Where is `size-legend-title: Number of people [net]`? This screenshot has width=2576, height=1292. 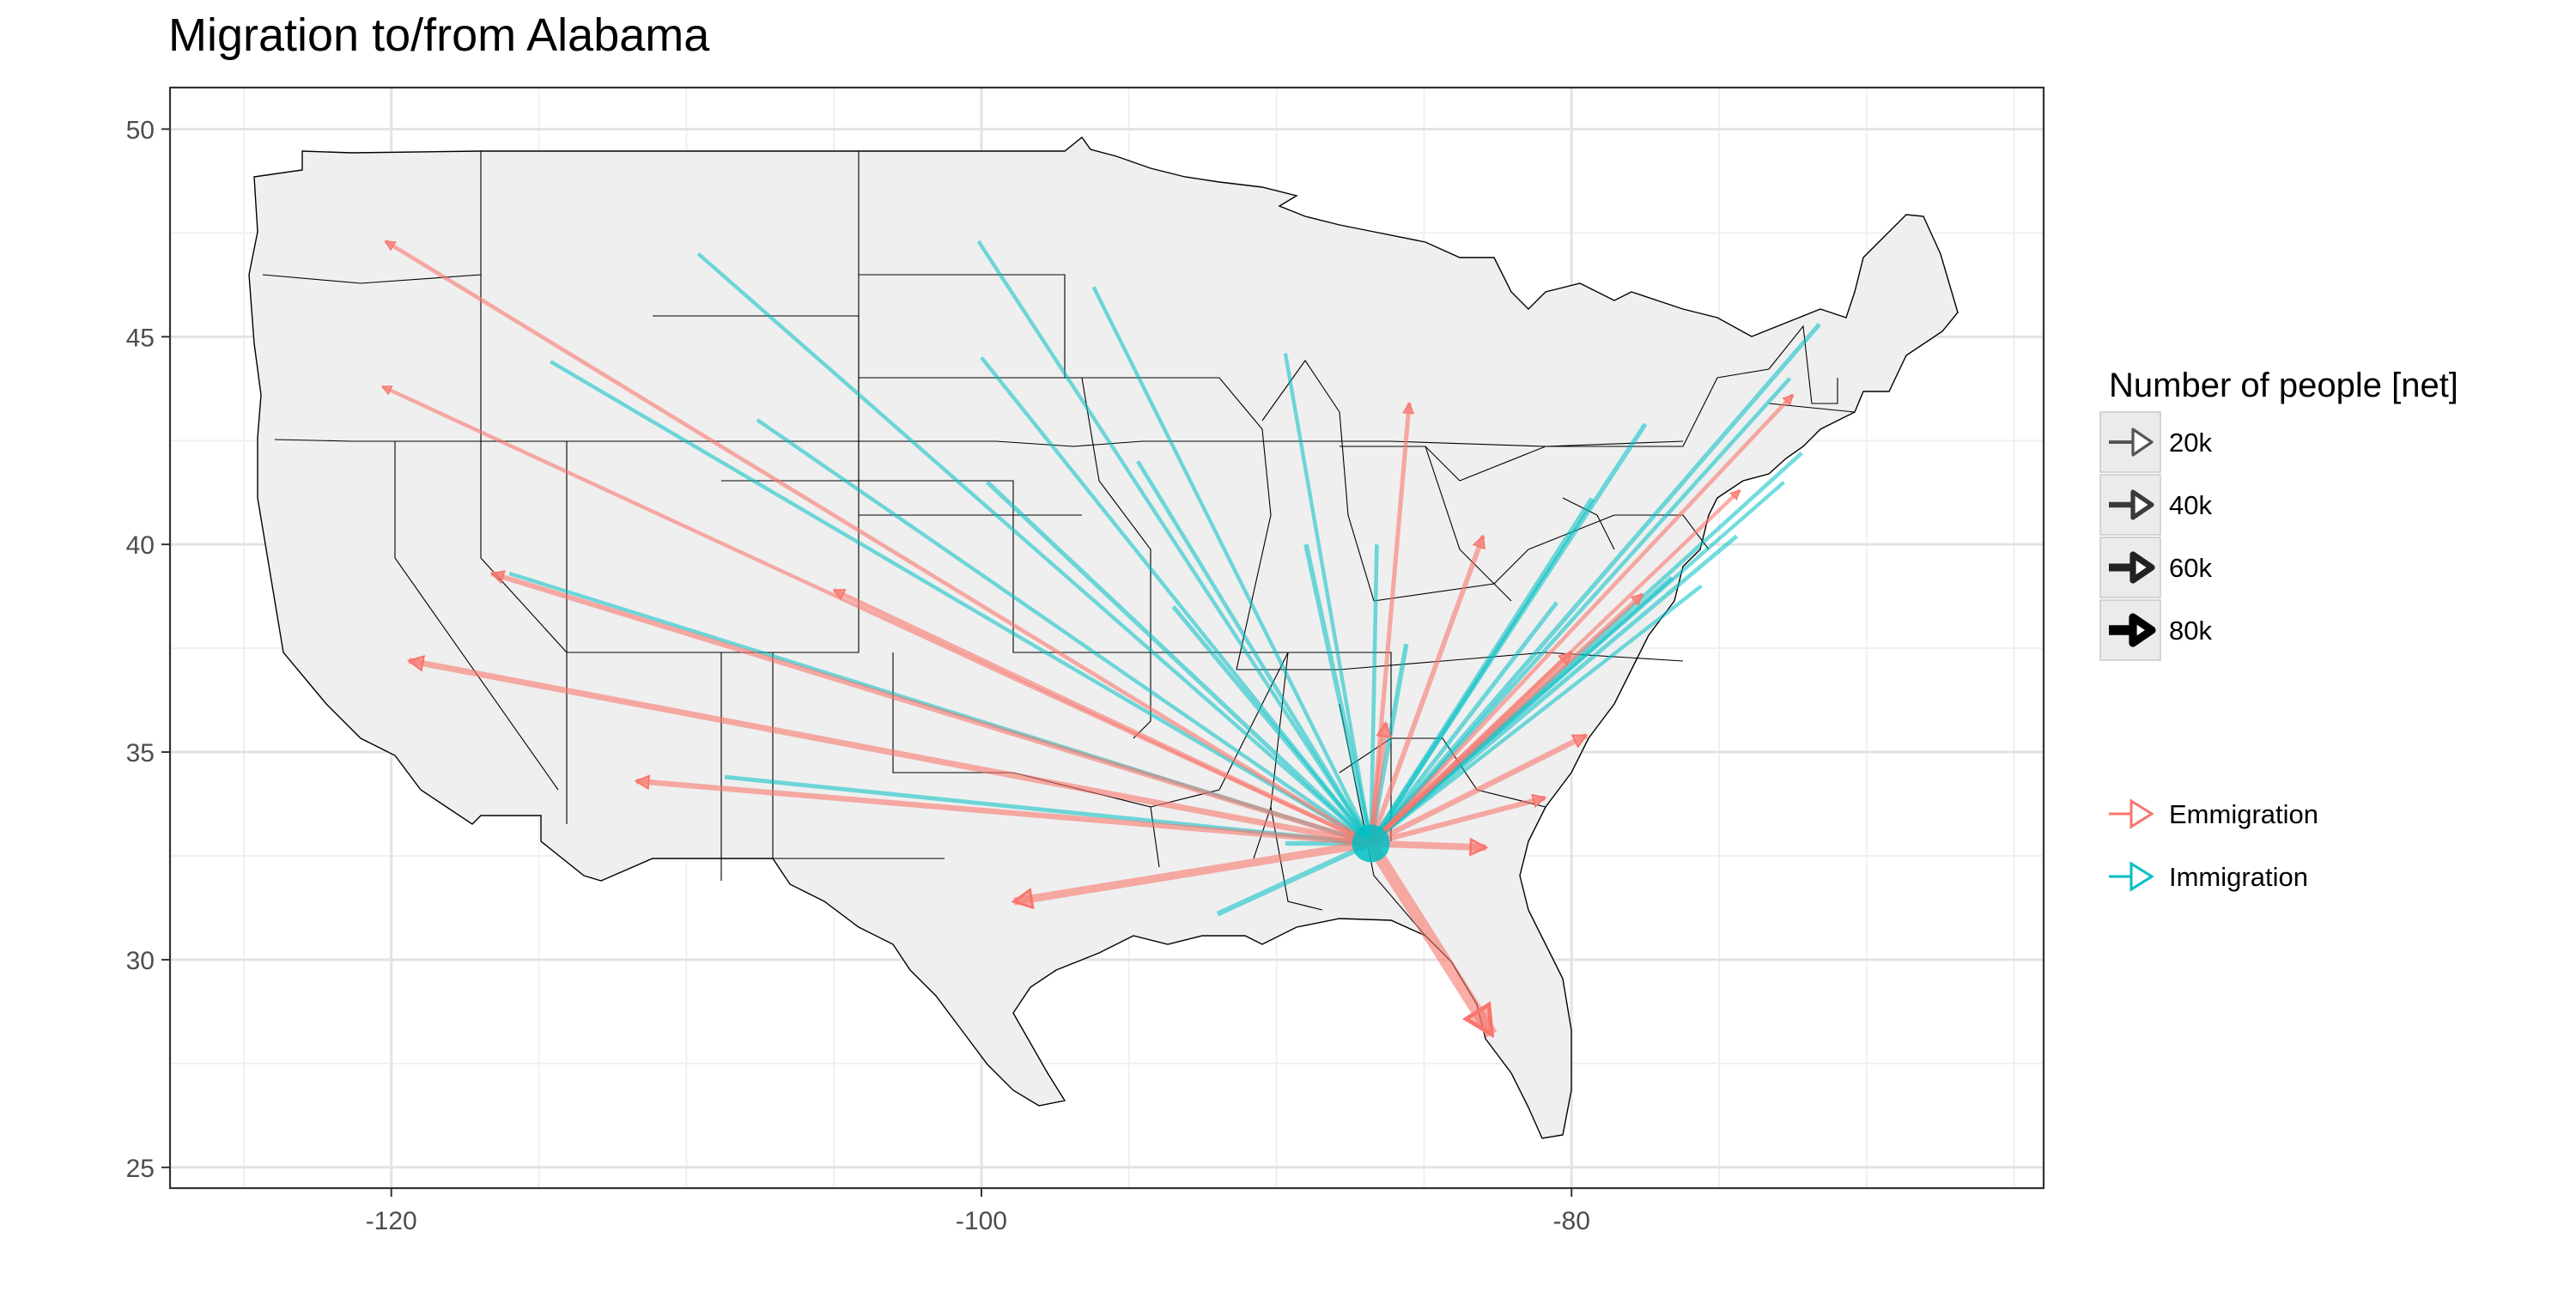
size-legend-title: Number of people [net] is located at coordinates (2283, 385).